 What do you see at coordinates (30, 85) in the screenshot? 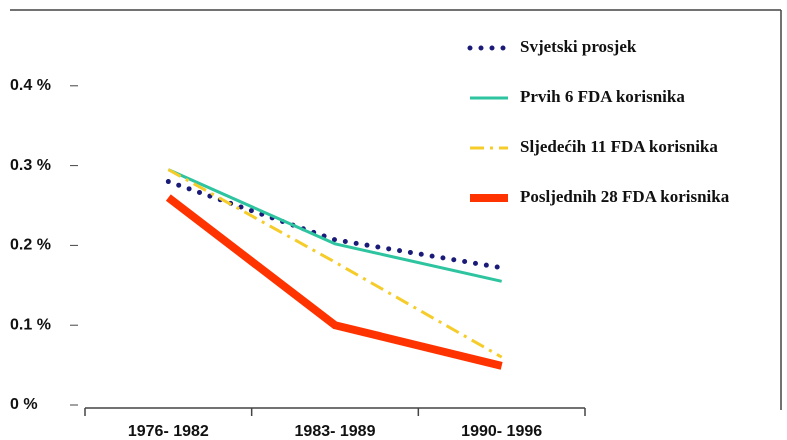
I see `y-tick-label: 0.4 %` at bounding box center [30, 85].